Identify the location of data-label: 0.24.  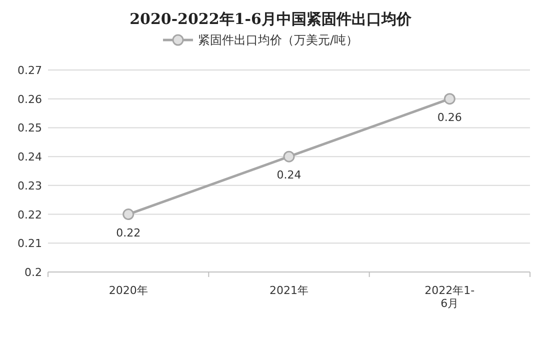
(289, 175).